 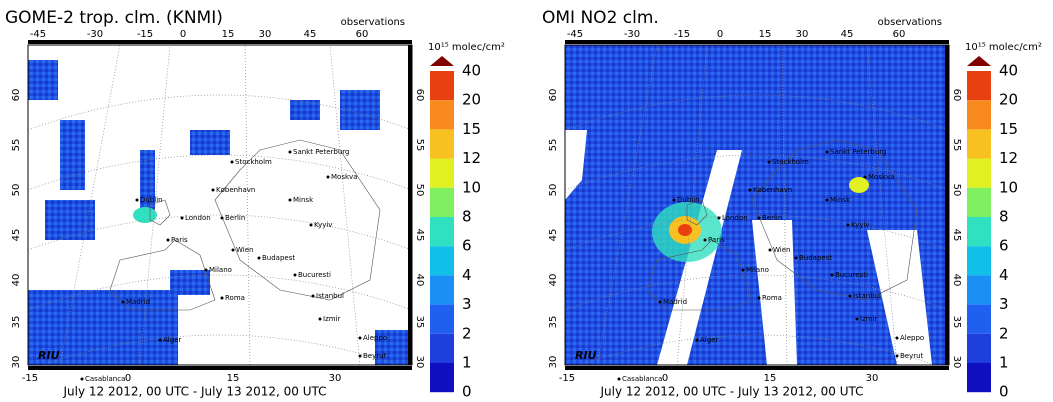 I want to click on colorbar-label: 10, so click(x=1008, y=187).